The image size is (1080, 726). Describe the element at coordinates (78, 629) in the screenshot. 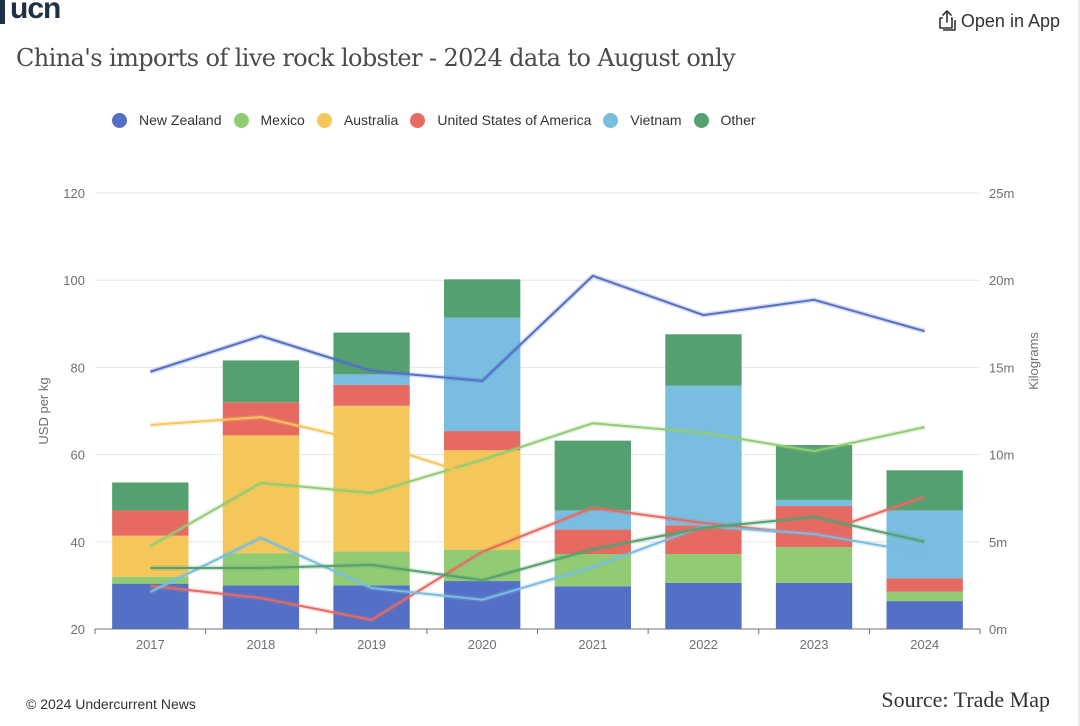

I see `y-left-tick-label: 20` at that location.